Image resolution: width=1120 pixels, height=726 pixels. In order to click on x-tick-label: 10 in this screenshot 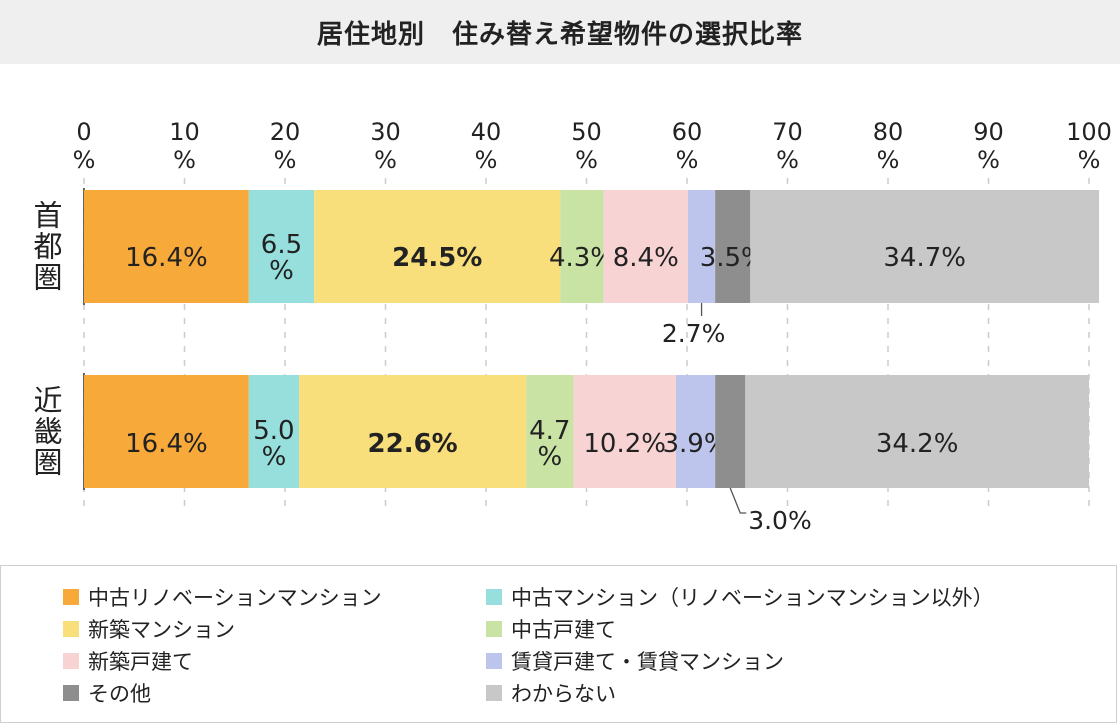, I will do `click(184, 132)`.